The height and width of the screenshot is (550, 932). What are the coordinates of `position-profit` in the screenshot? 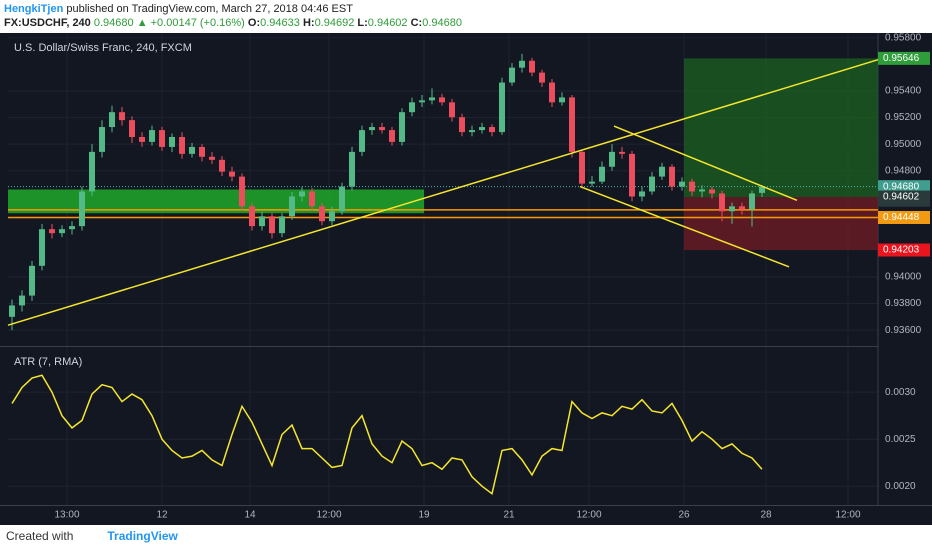 It's located at (781, 128).